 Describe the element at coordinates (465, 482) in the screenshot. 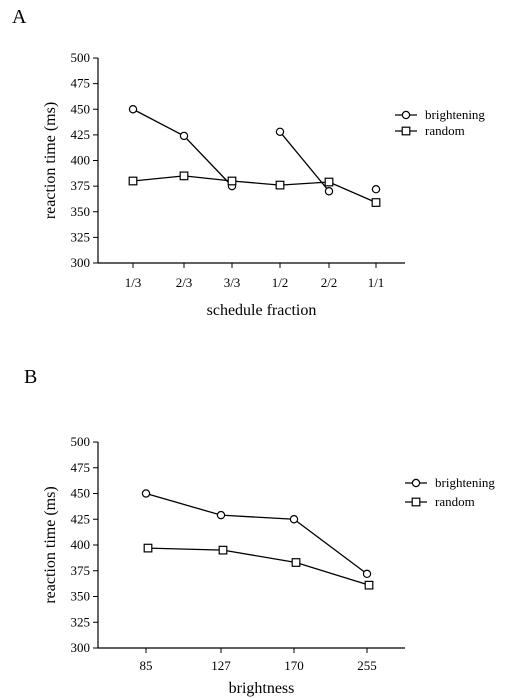

I see `chart-b-legend-brightening-label: brightening` at that location.